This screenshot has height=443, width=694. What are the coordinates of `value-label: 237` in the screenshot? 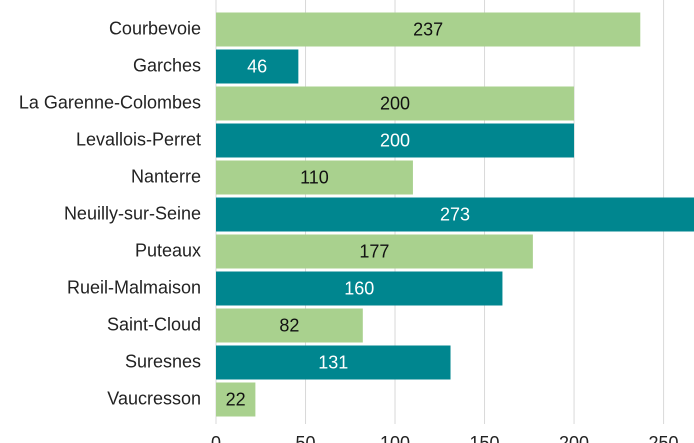 It's located at (428, 29).